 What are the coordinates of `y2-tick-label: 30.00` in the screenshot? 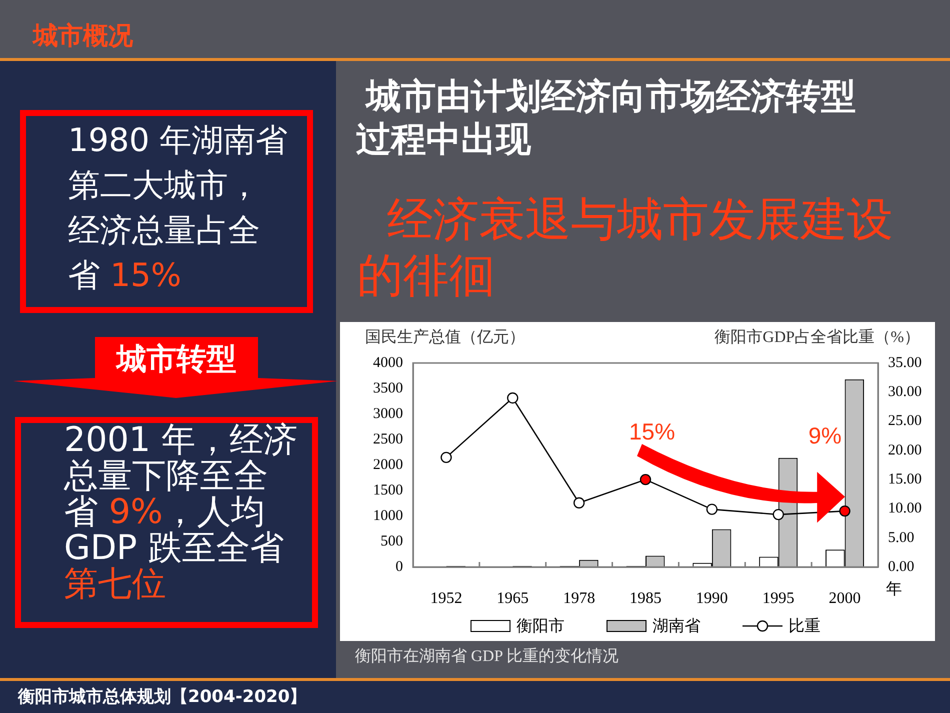 It's located at (905, 392).